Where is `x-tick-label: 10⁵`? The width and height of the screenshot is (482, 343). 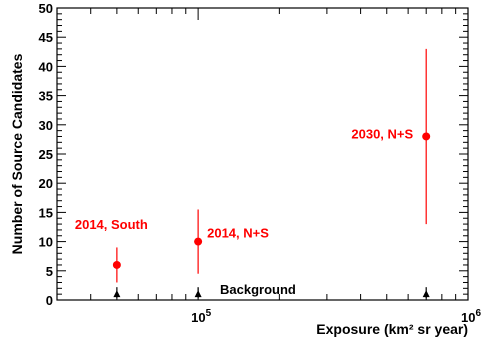 x-tick-label: 10⁵ is located at coordinates (201, 316).